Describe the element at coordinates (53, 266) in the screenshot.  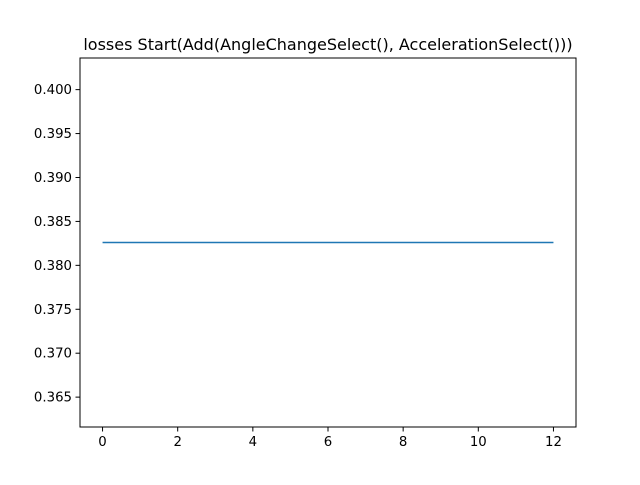
I see `y-tick-label: 0.380` at that location.